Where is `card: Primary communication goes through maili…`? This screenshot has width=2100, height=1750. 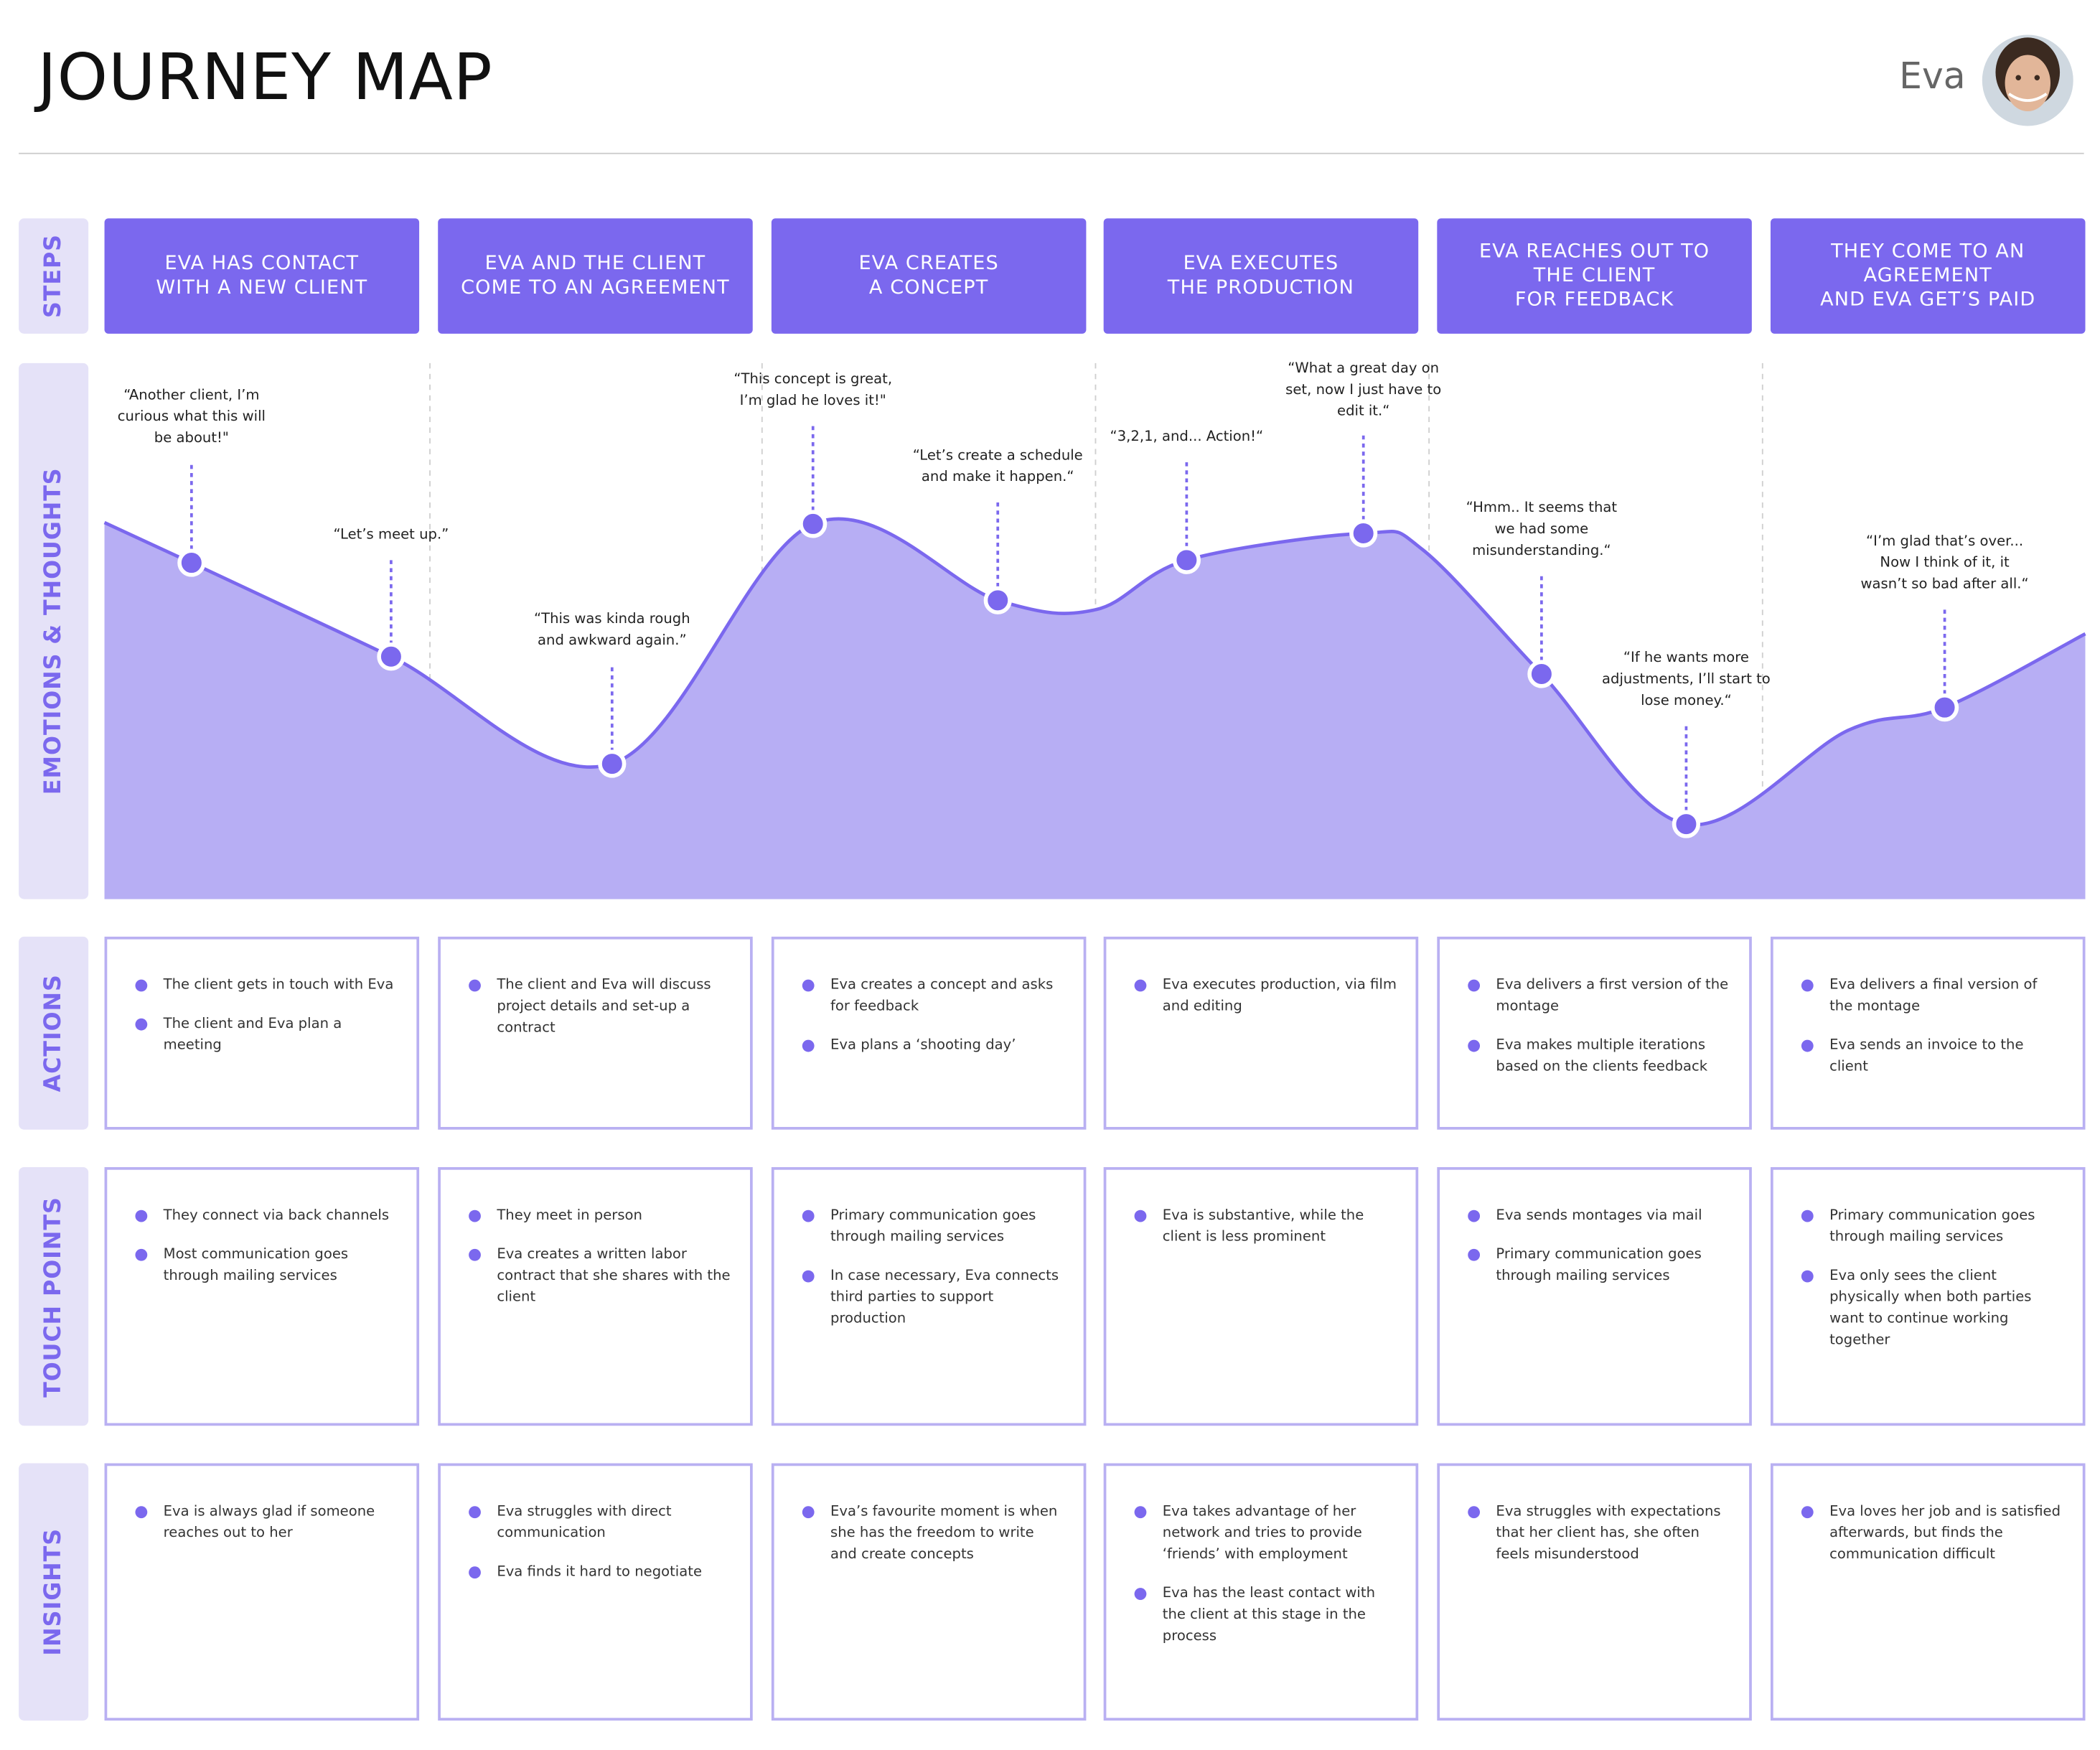 card: Primary communication goes through maili… is located at coordinates (1928, 1296).